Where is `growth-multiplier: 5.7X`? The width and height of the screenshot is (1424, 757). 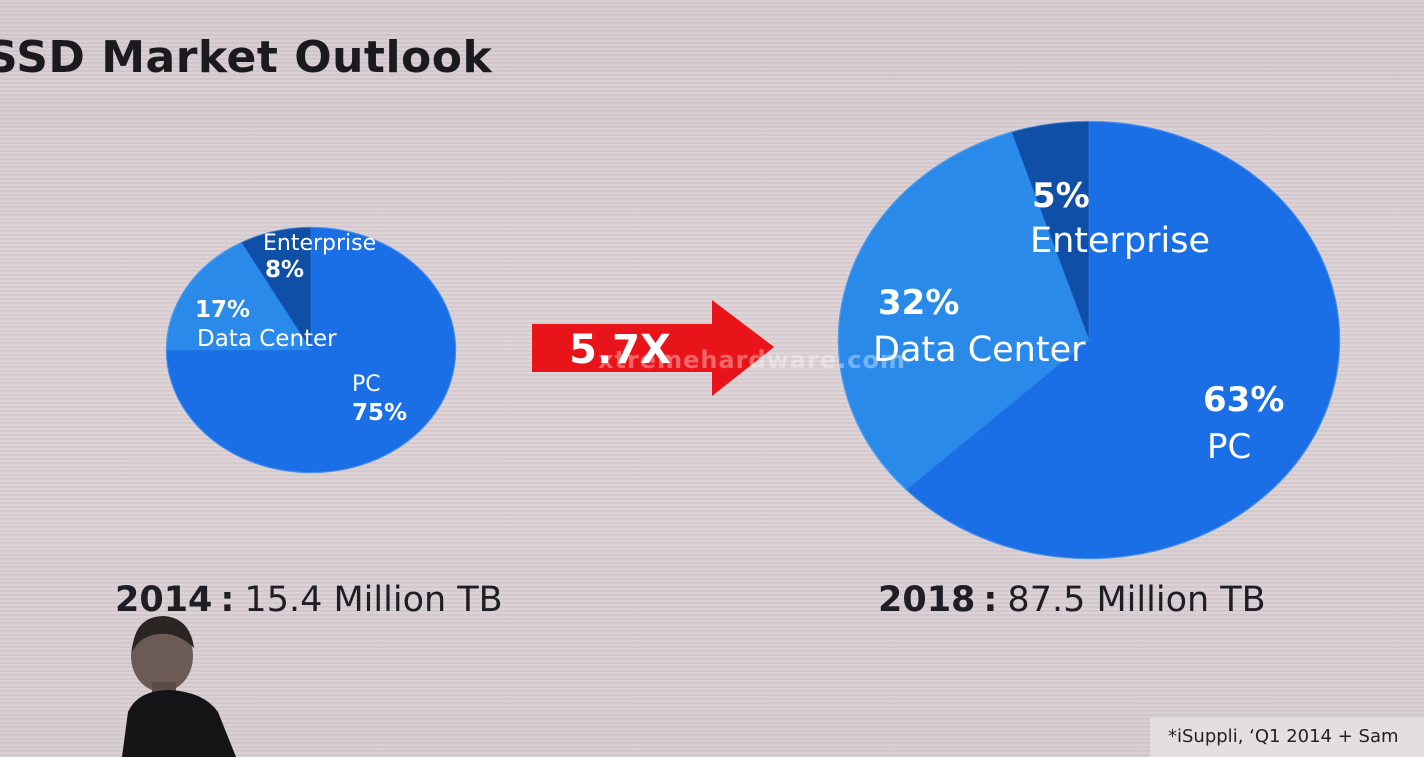
growth-multiplier: 5.7X is located at coordinates (620, 350).